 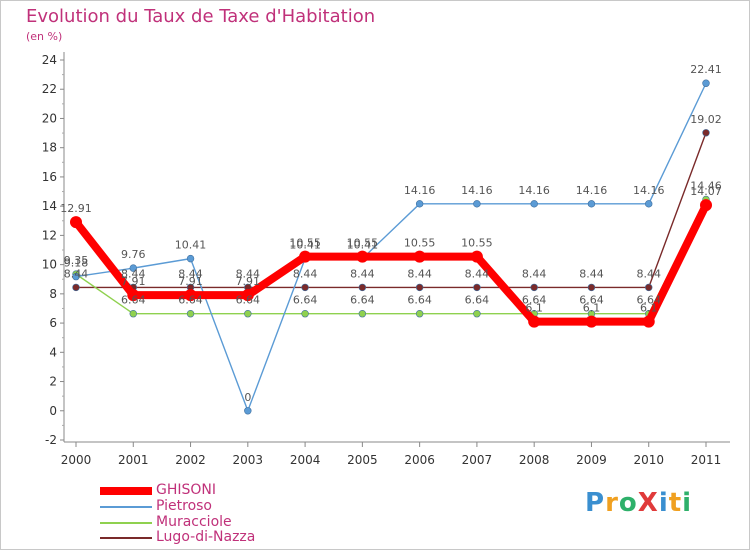 What do you see at coordinates (248, 460) in the screenshot?
I see `x-tick-label: 2003` at bounding box center [248, 460].